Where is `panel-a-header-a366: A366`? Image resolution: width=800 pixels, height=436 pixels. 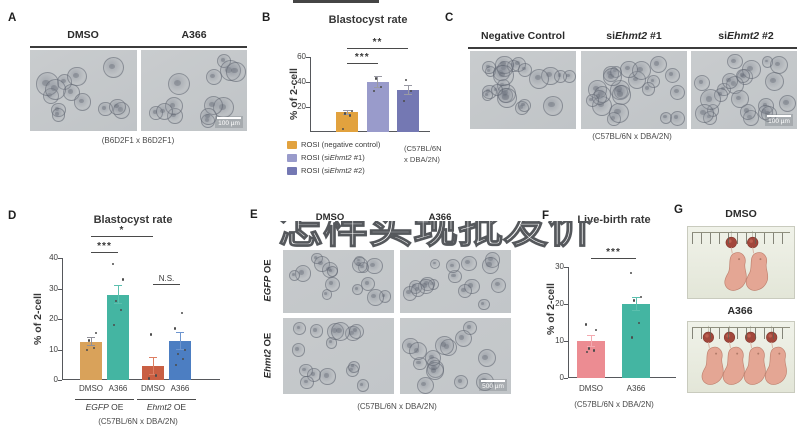 panel-a-header-a366: A366 is located at coordinates (194, 35).